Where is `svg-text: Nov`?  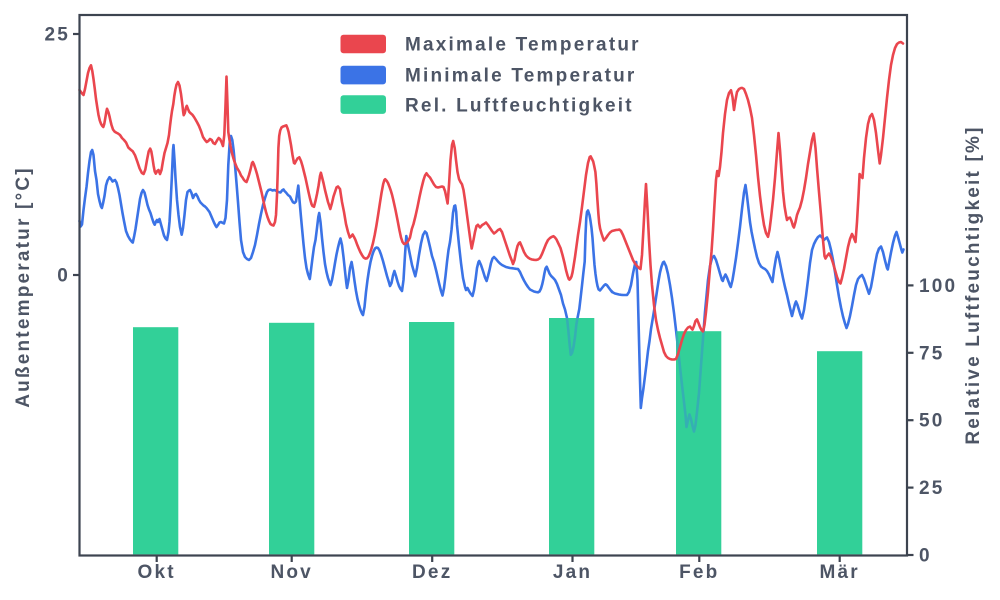
svg-text: Nov is located at coordinates (291, 572).